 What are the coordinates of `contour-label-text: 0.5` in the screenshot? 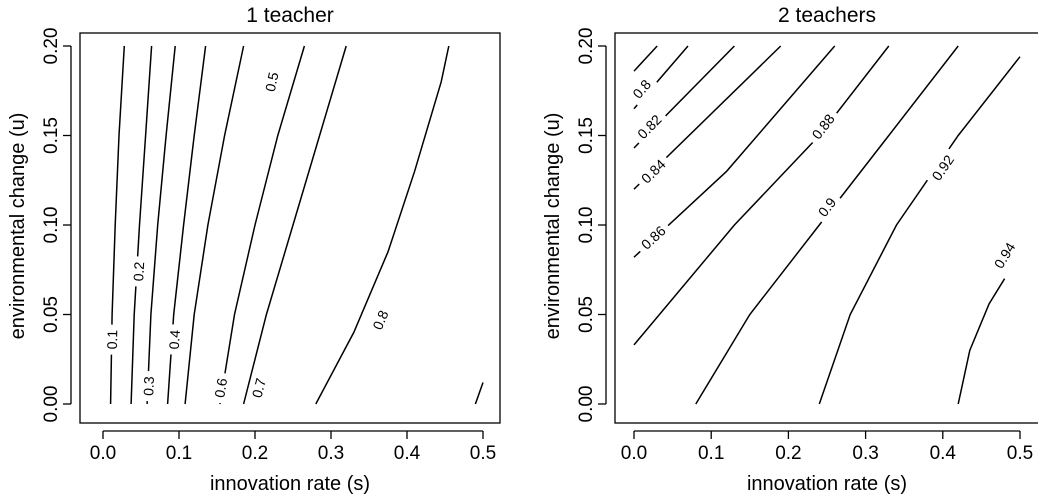 It's located at (272, 81).